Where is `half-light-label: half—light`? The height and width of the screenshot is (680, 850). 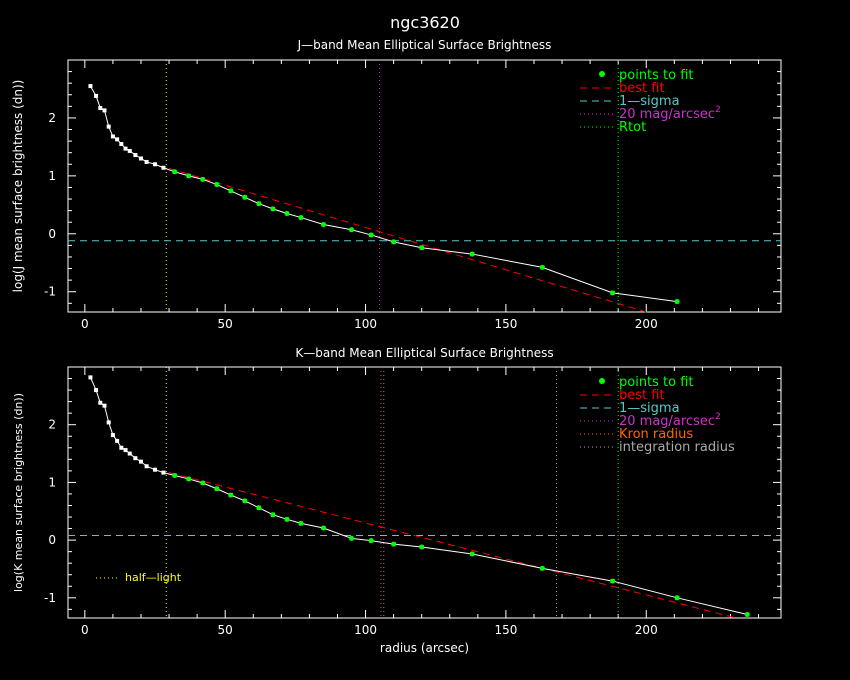
half-light-label: half—light is located at coordinates (153, 577).